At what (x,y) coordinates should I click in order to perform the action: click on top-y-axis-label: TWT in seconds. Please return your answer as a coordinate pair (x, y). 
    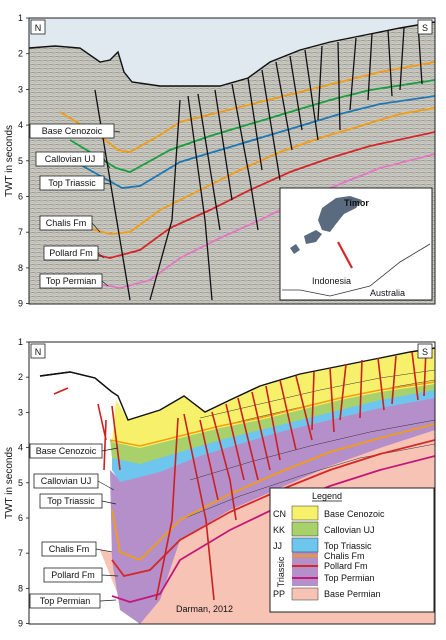
    Looking at the image, I should click on (9, 161).